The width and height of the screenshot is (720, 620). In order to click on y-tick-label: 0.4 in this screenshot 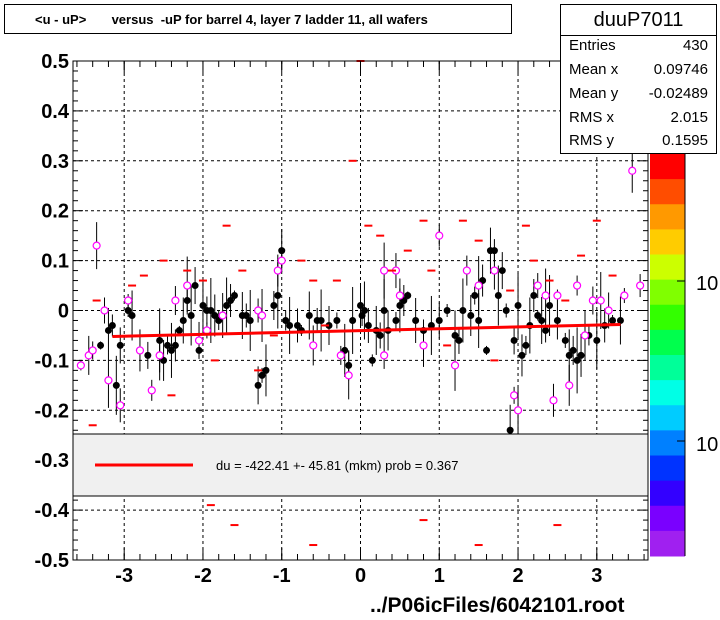, I will do `click(55, 112)`.